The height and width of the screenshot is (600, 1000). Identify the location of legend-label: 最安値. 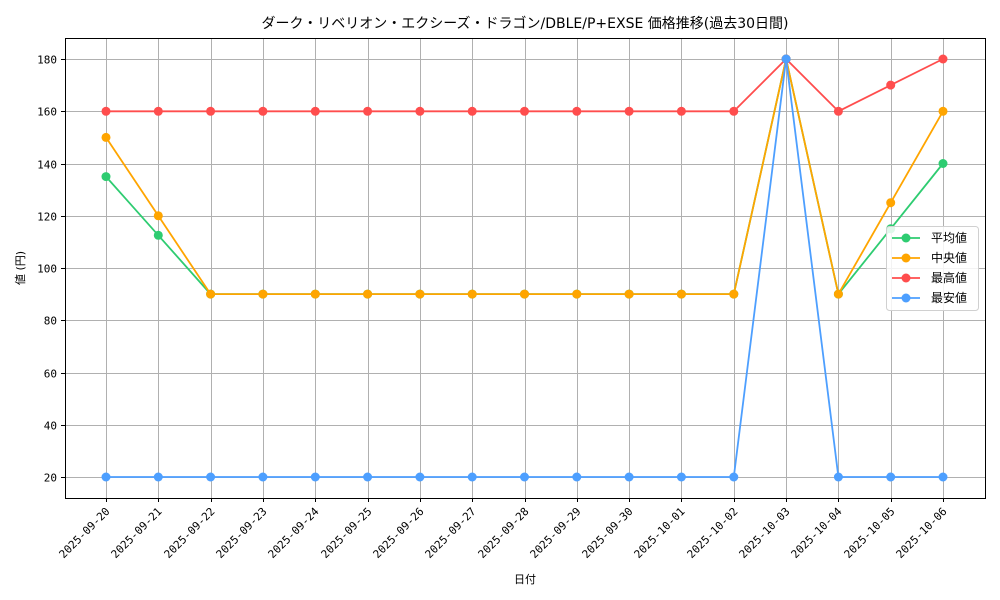
(949, 297).